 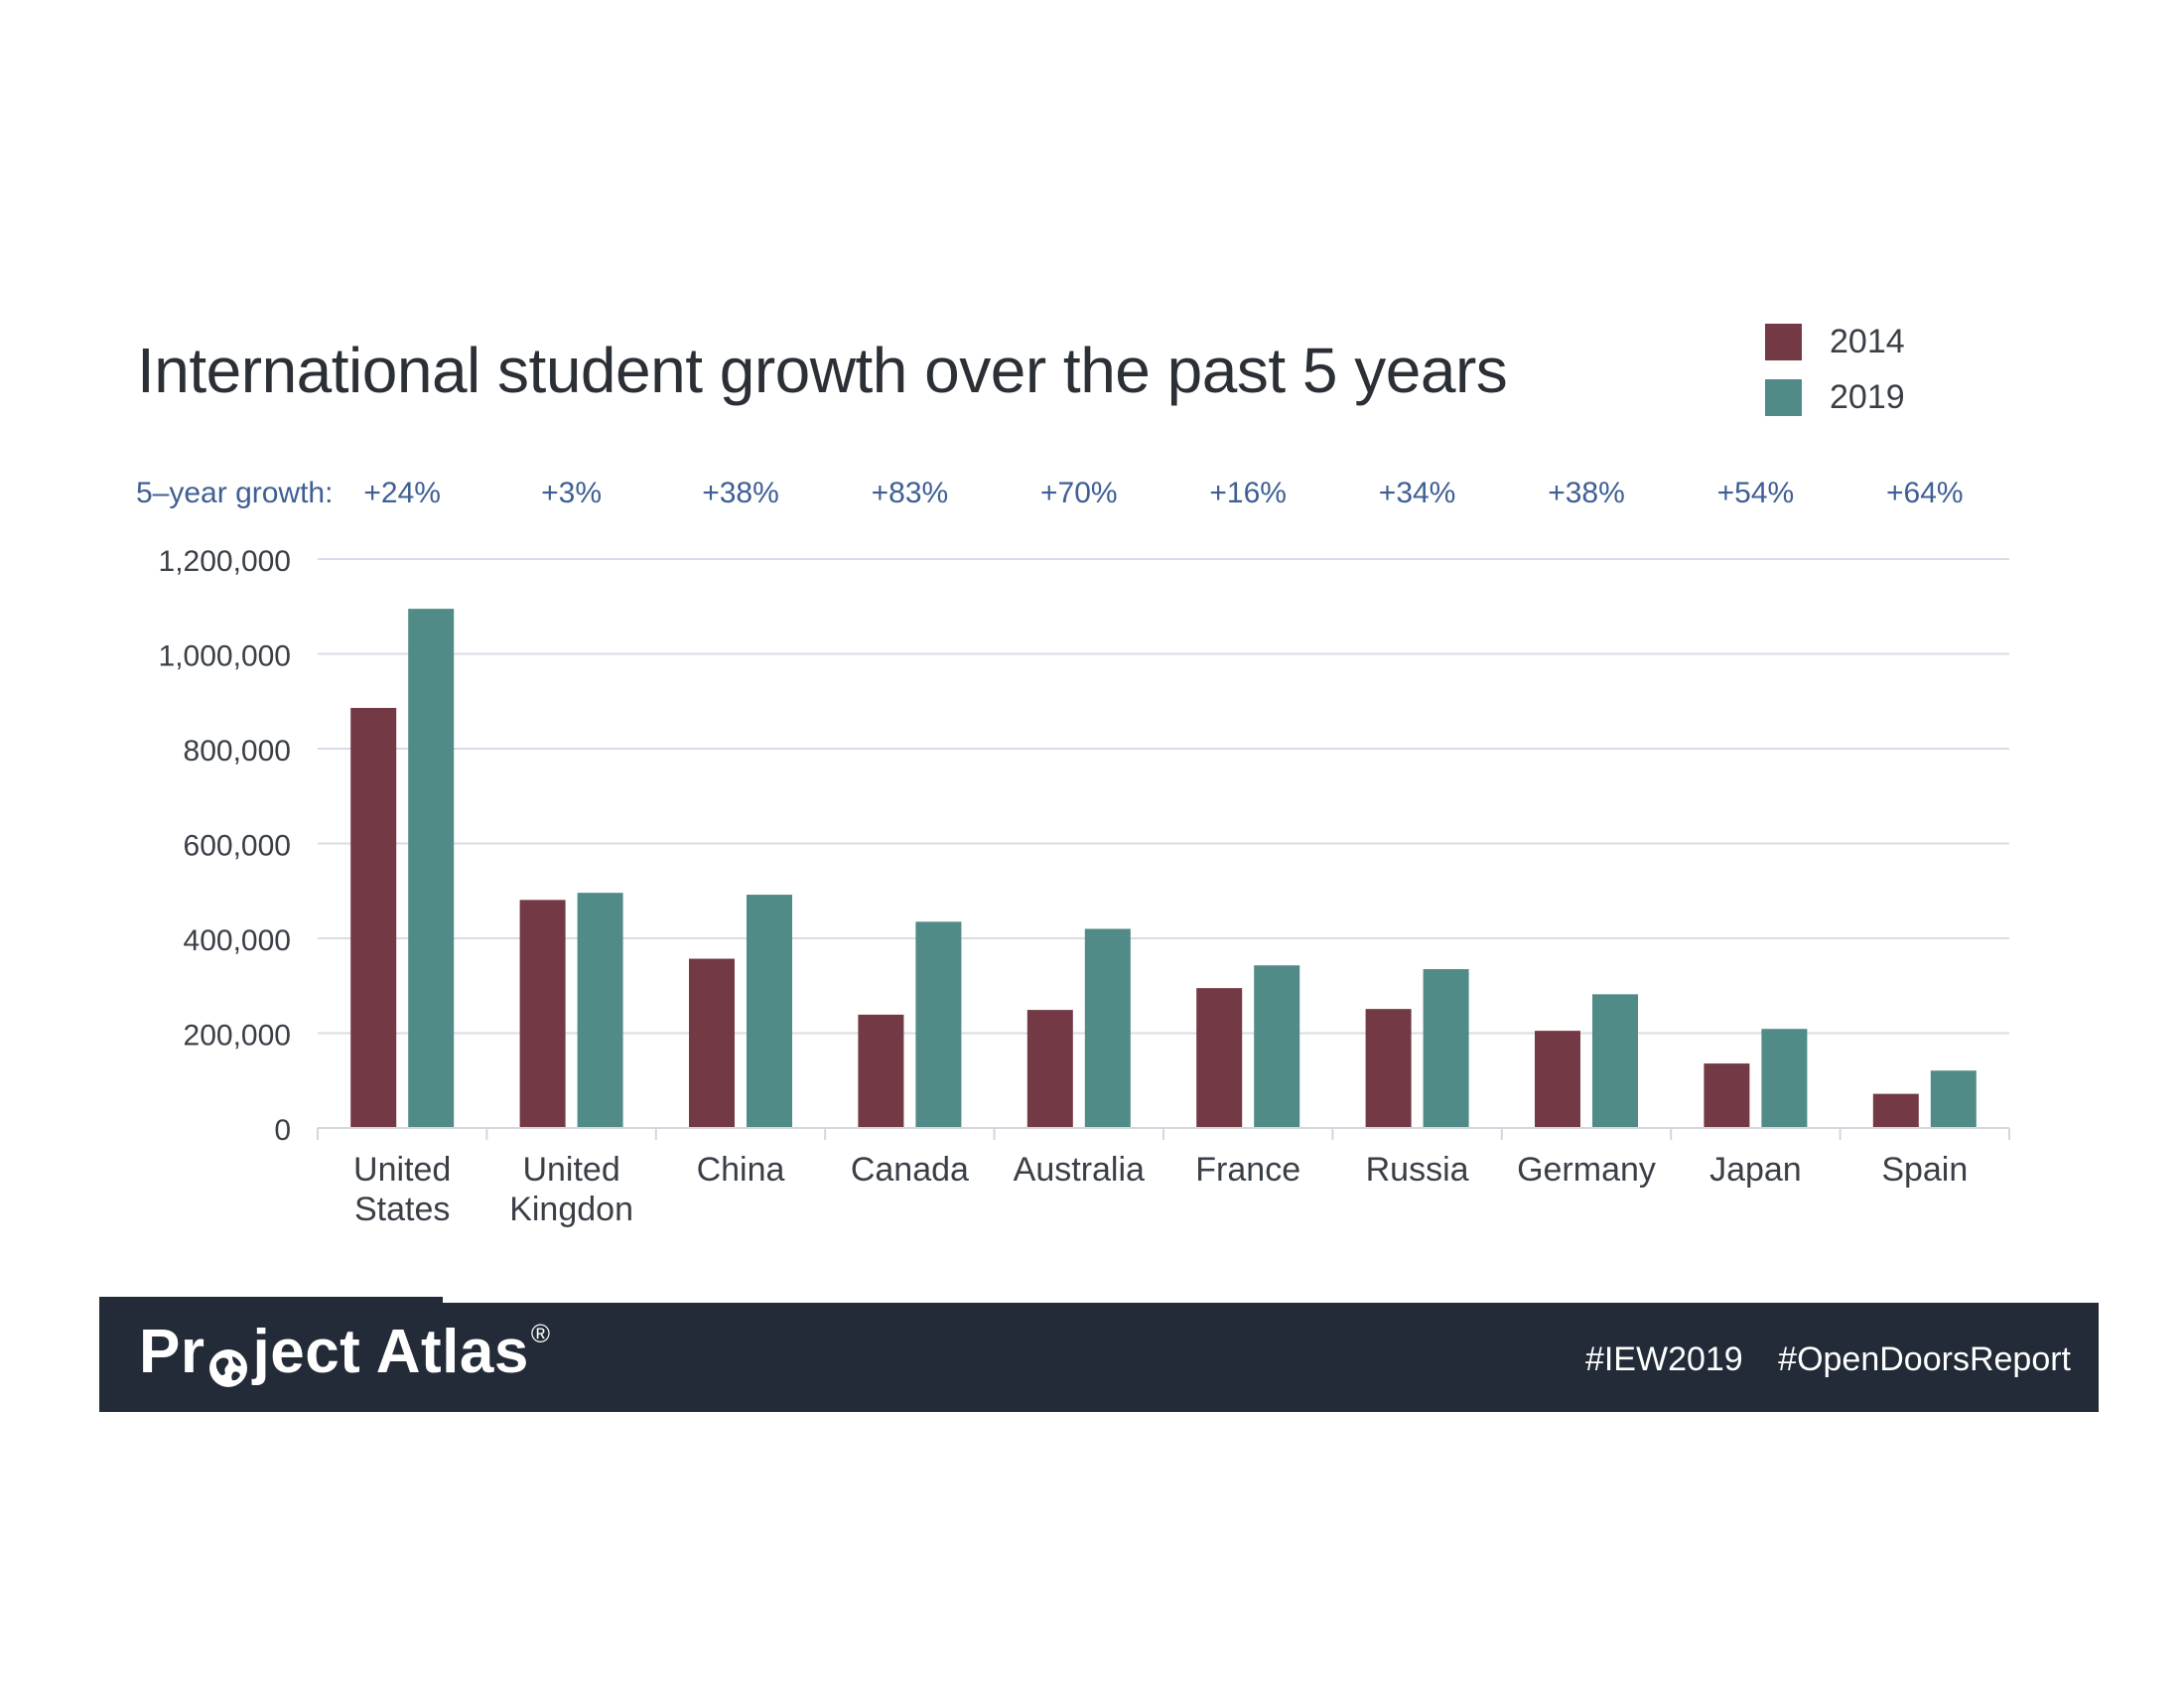 I want to click on hashtags: #IEW2019 #OpenDoorsReport, so click(x=1828, y=1359).